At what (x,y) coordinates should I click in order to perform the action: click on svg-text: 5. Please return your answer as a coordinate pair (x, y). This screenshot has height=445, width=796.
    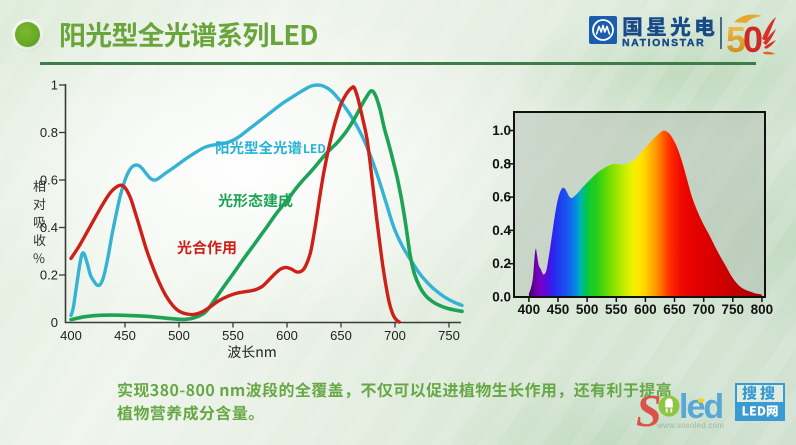
    Looking at the image, I should click on (736, 39).